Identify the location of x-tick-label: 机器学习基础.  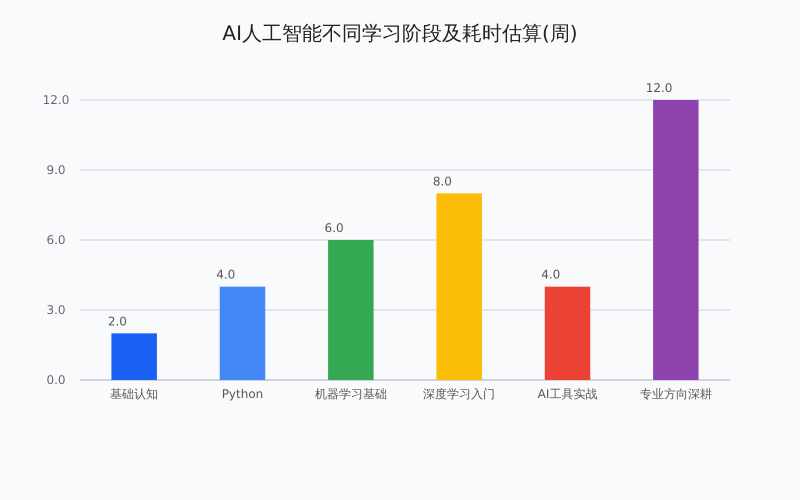
(350, 394).